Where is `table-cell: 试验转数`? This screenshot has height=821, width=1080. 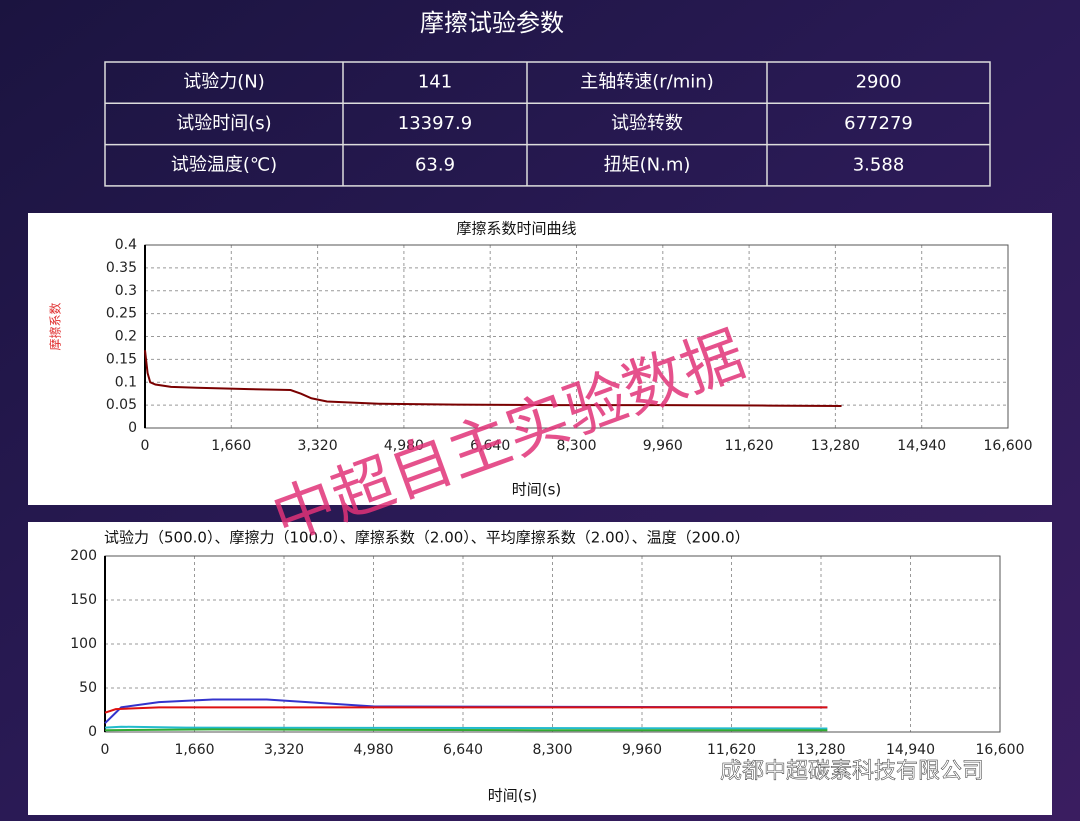 table-cell: 试验转数 is located at coordinates (647, 123).